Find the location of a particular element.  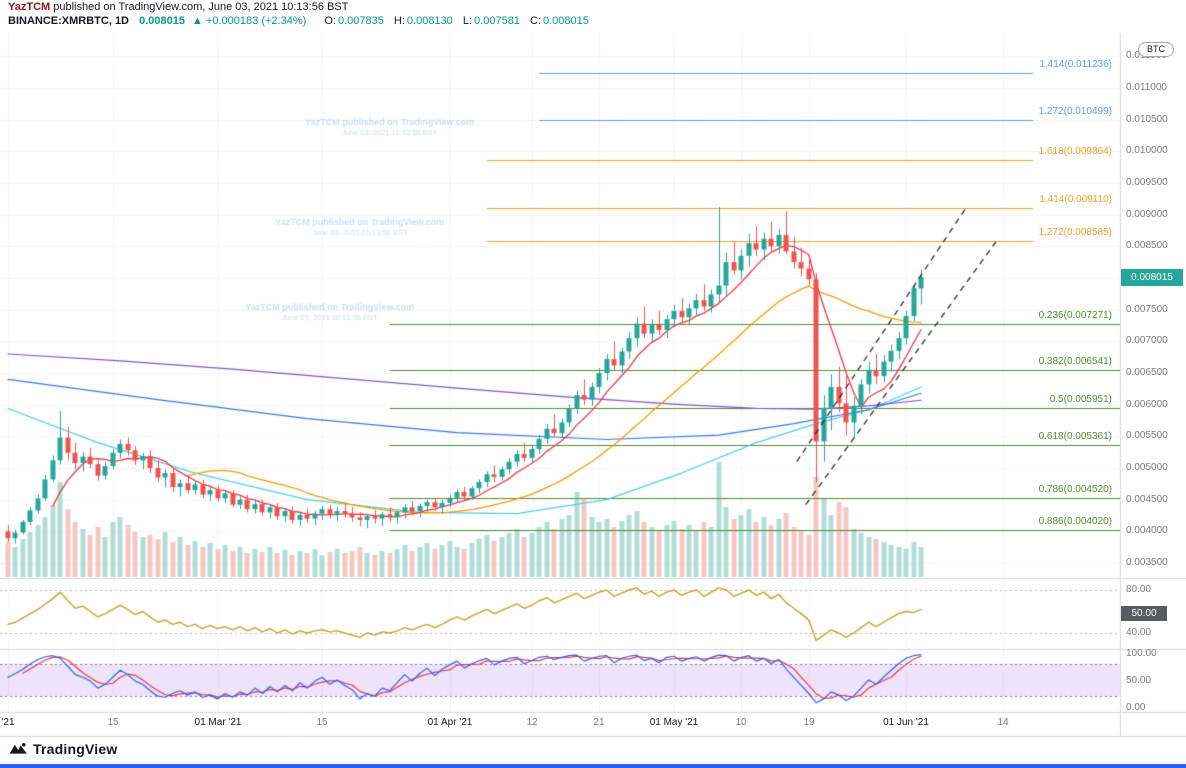

last-price: 0.008015 is located at coordinates (162, 21).